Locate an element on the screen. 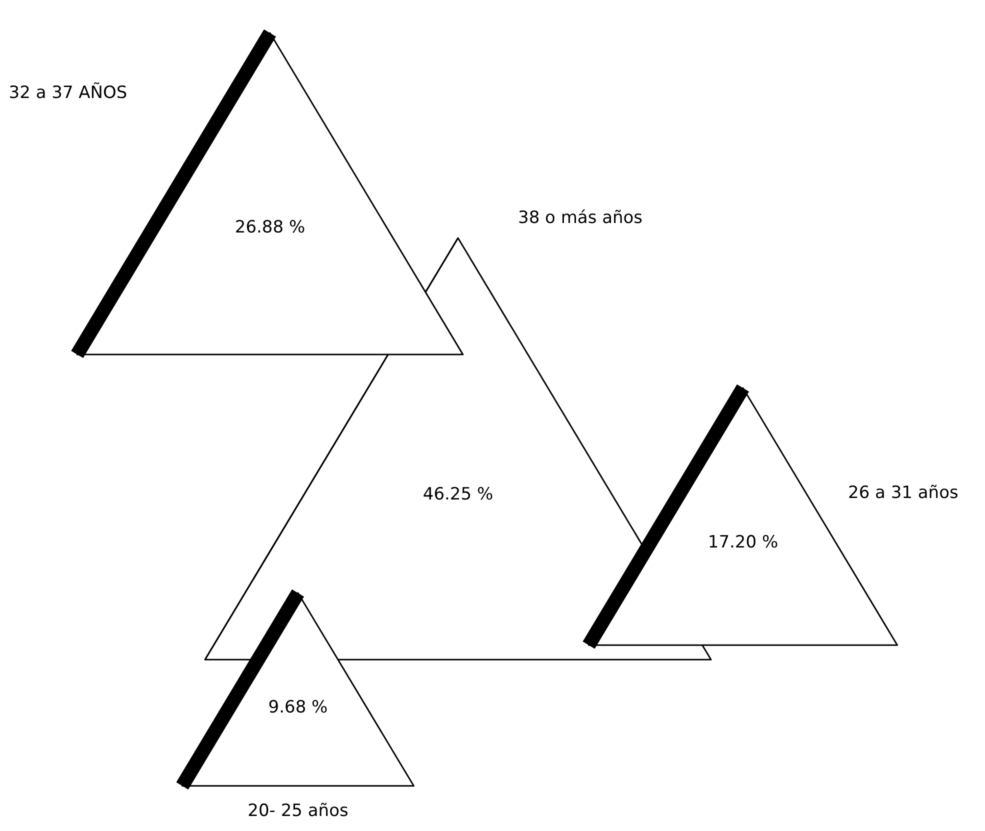  data-label: 46.25 % is located at coordinates (458, 494).